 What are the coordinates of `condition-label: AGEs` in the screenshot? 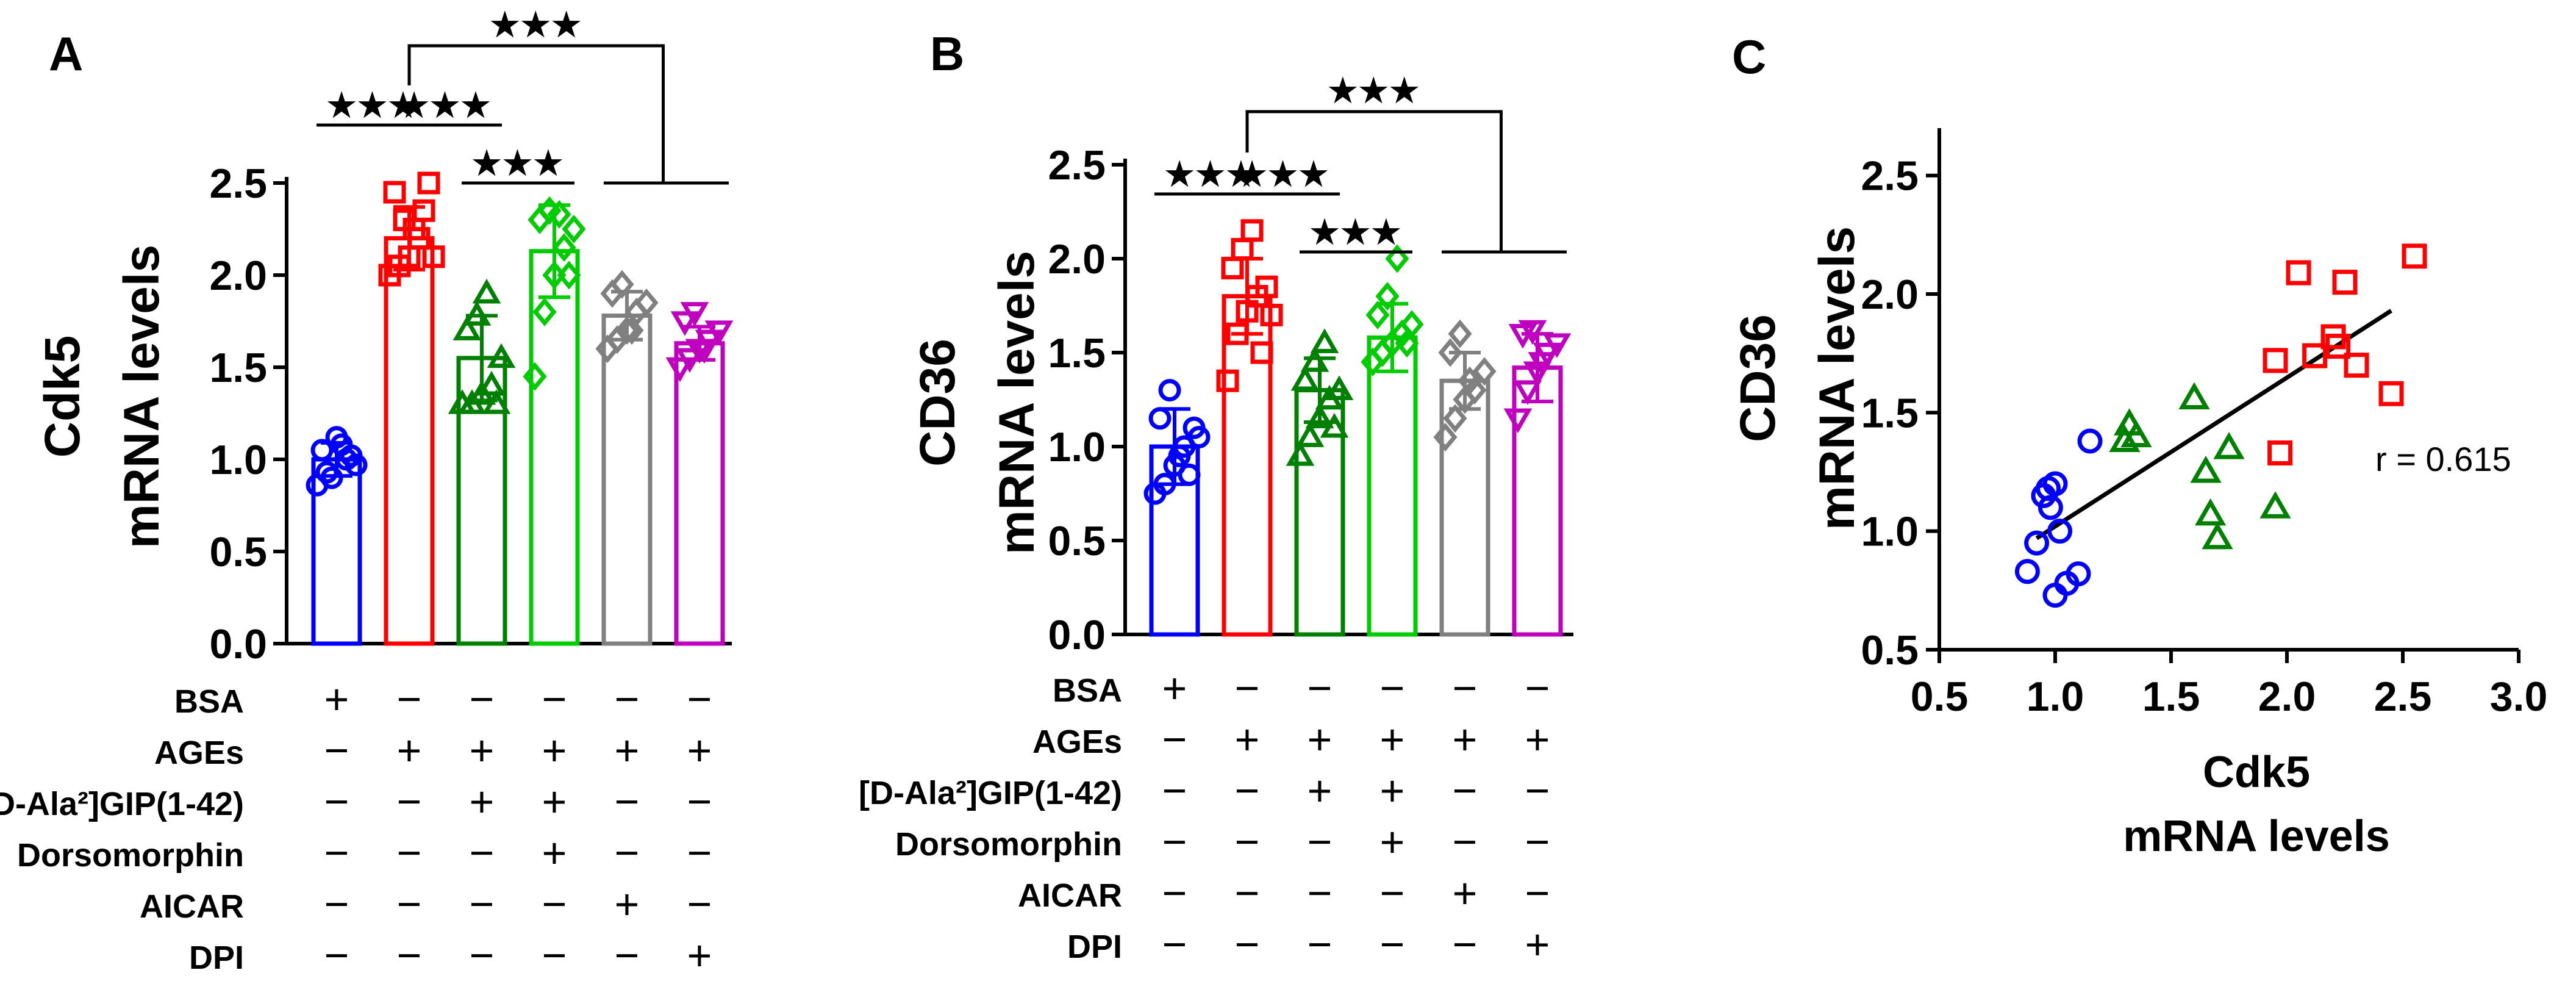 It's located at (199, 753).